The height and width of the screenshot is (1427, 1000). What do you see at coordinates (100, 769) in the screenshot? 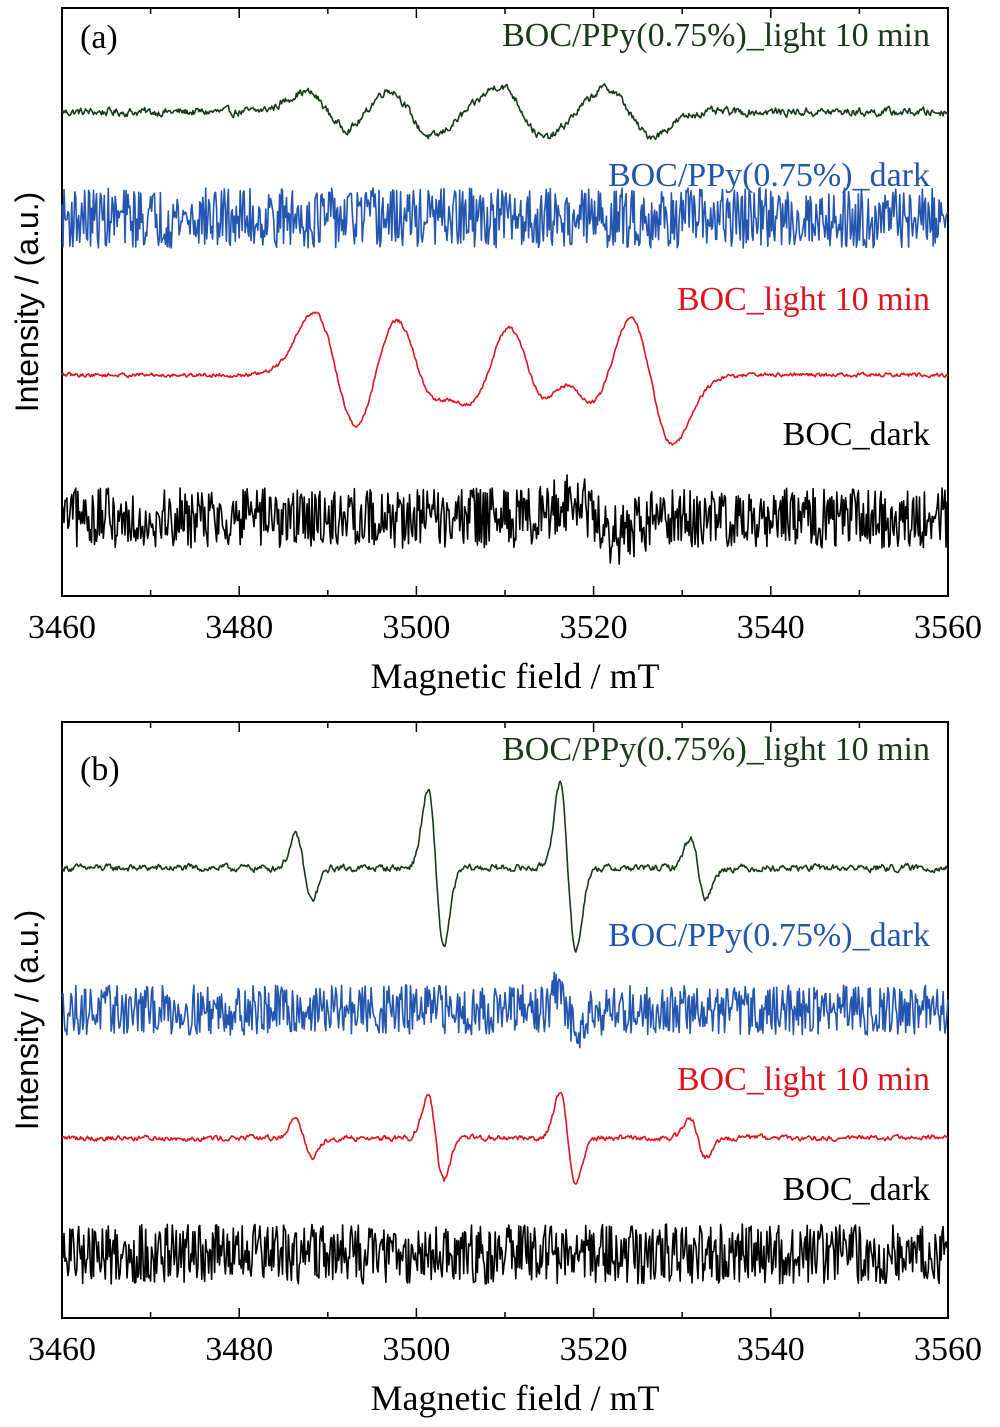
I see `panel-label: (b)` at bounding box center [100, 769].